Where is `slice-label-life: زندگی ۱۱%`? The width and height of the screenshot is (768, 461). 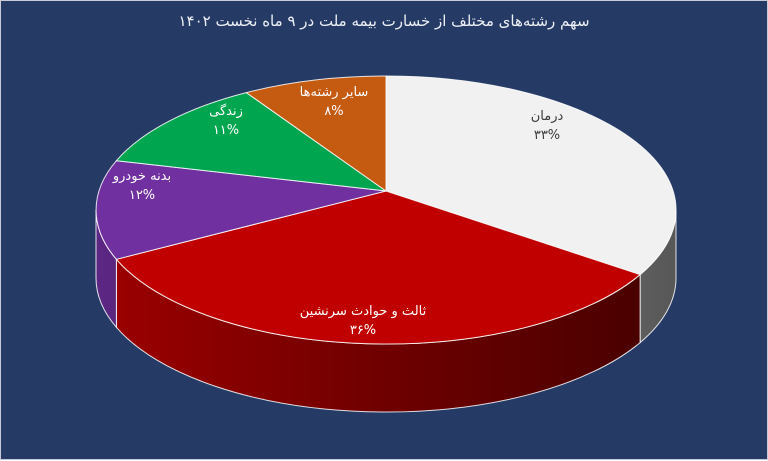
slice-label-life: زندگی ۱۱% is located at coordinates (226, 121).